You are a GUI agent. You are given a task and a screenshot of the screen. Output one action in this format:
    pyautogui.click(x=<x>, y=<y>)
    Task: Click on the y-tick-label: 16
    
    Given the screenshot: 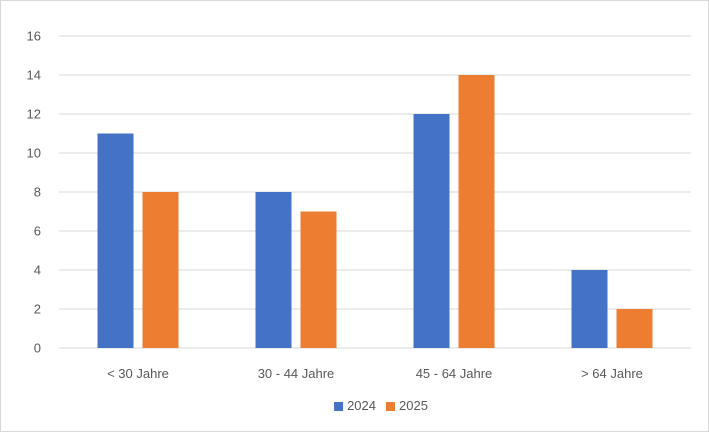 What is the action you would take?
    pyautogui.click(x=34, y=36)
    